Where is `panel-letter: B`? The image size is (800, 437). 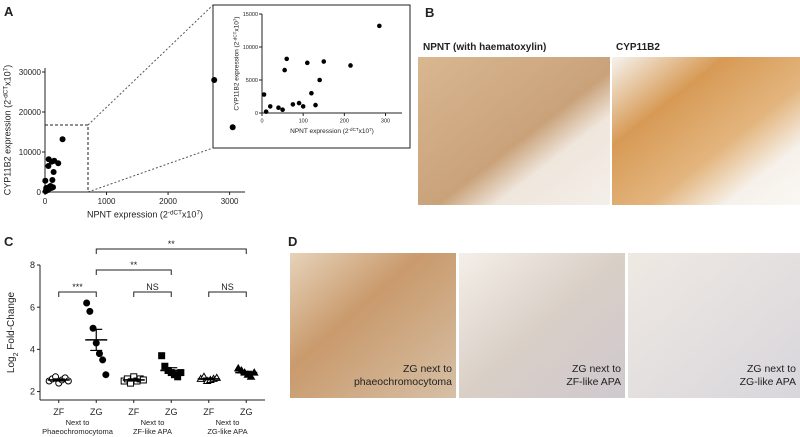
panel-letter: B is located at coordinates (429, 12).